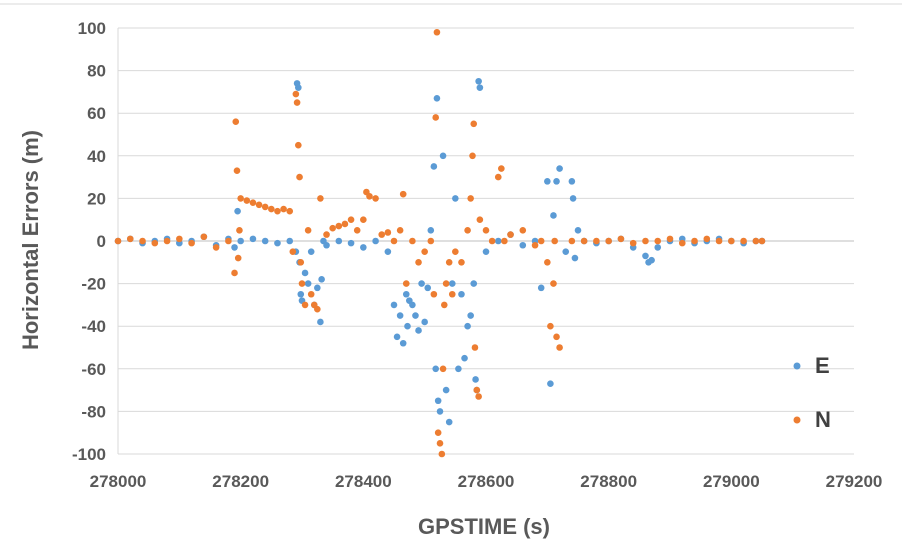 This screenshot has width=902, height=544. Describe the element at coordinates (92, 28) in the screenshot. I see `y-tick-label: 100` at that location.